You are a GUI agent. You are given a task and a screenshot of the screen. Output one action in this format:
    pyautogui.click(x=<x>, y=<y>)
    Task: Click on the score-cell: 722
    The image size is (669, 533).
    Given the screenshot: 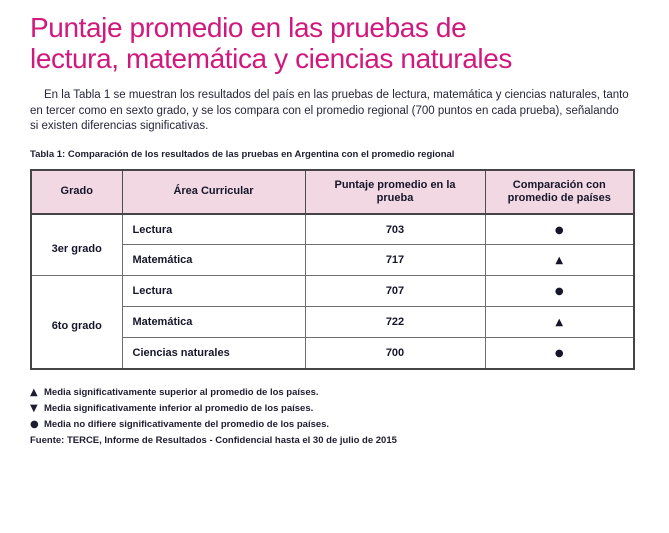 What is the action you would take?
    pyautogui.click(x=395, y=322)
    